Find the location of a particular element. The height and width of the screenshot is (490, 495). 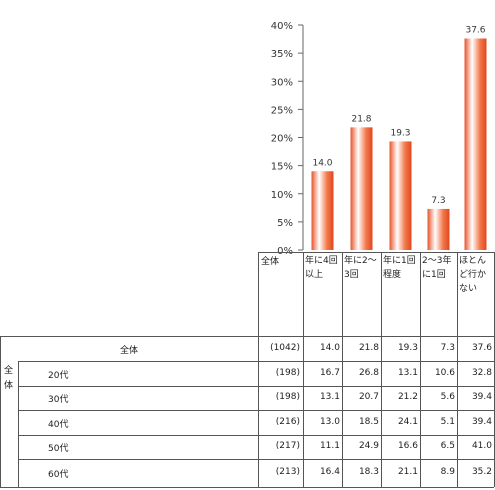

table-value: 5.1 is located at coordinates (447, 421).